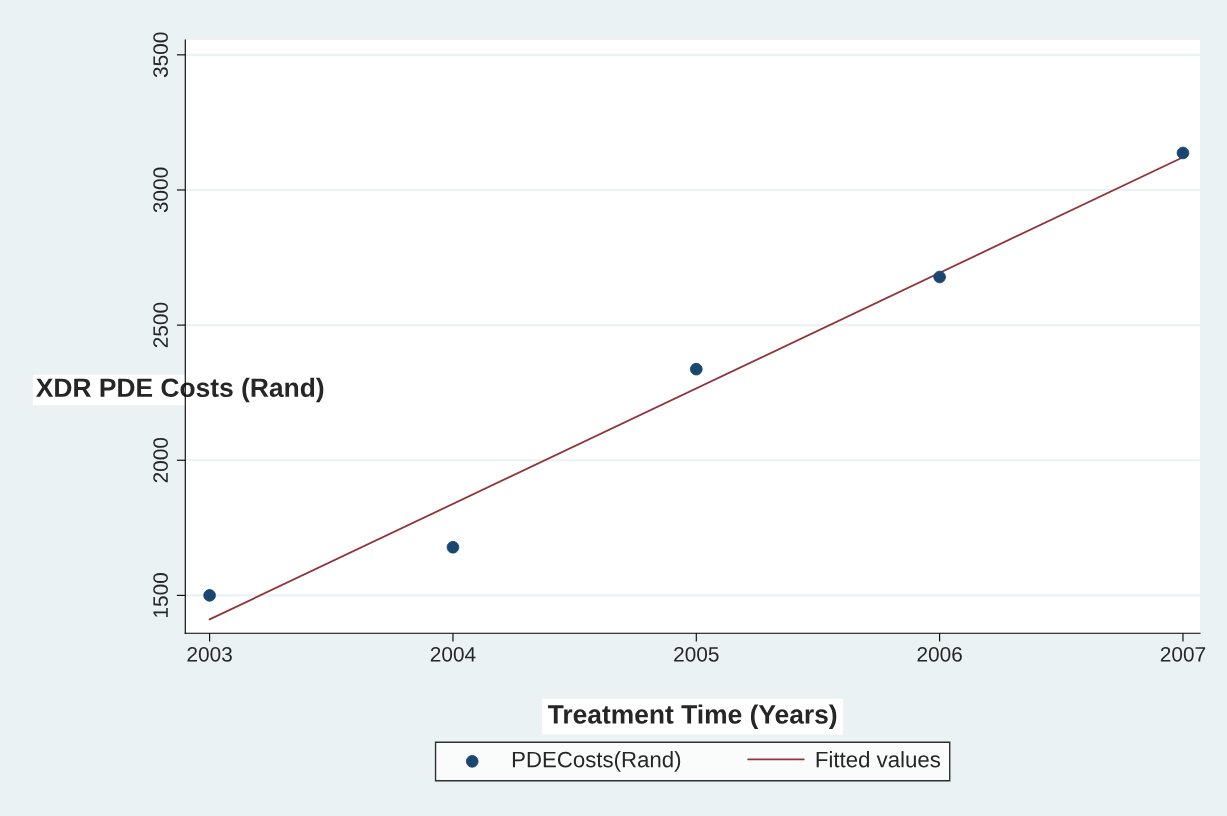 The height and width of the screenshot is (816, 1227). Describe the element at coordinates (1183, 654) in the screenshot. I see `x-tick-label: 2007` at that location.